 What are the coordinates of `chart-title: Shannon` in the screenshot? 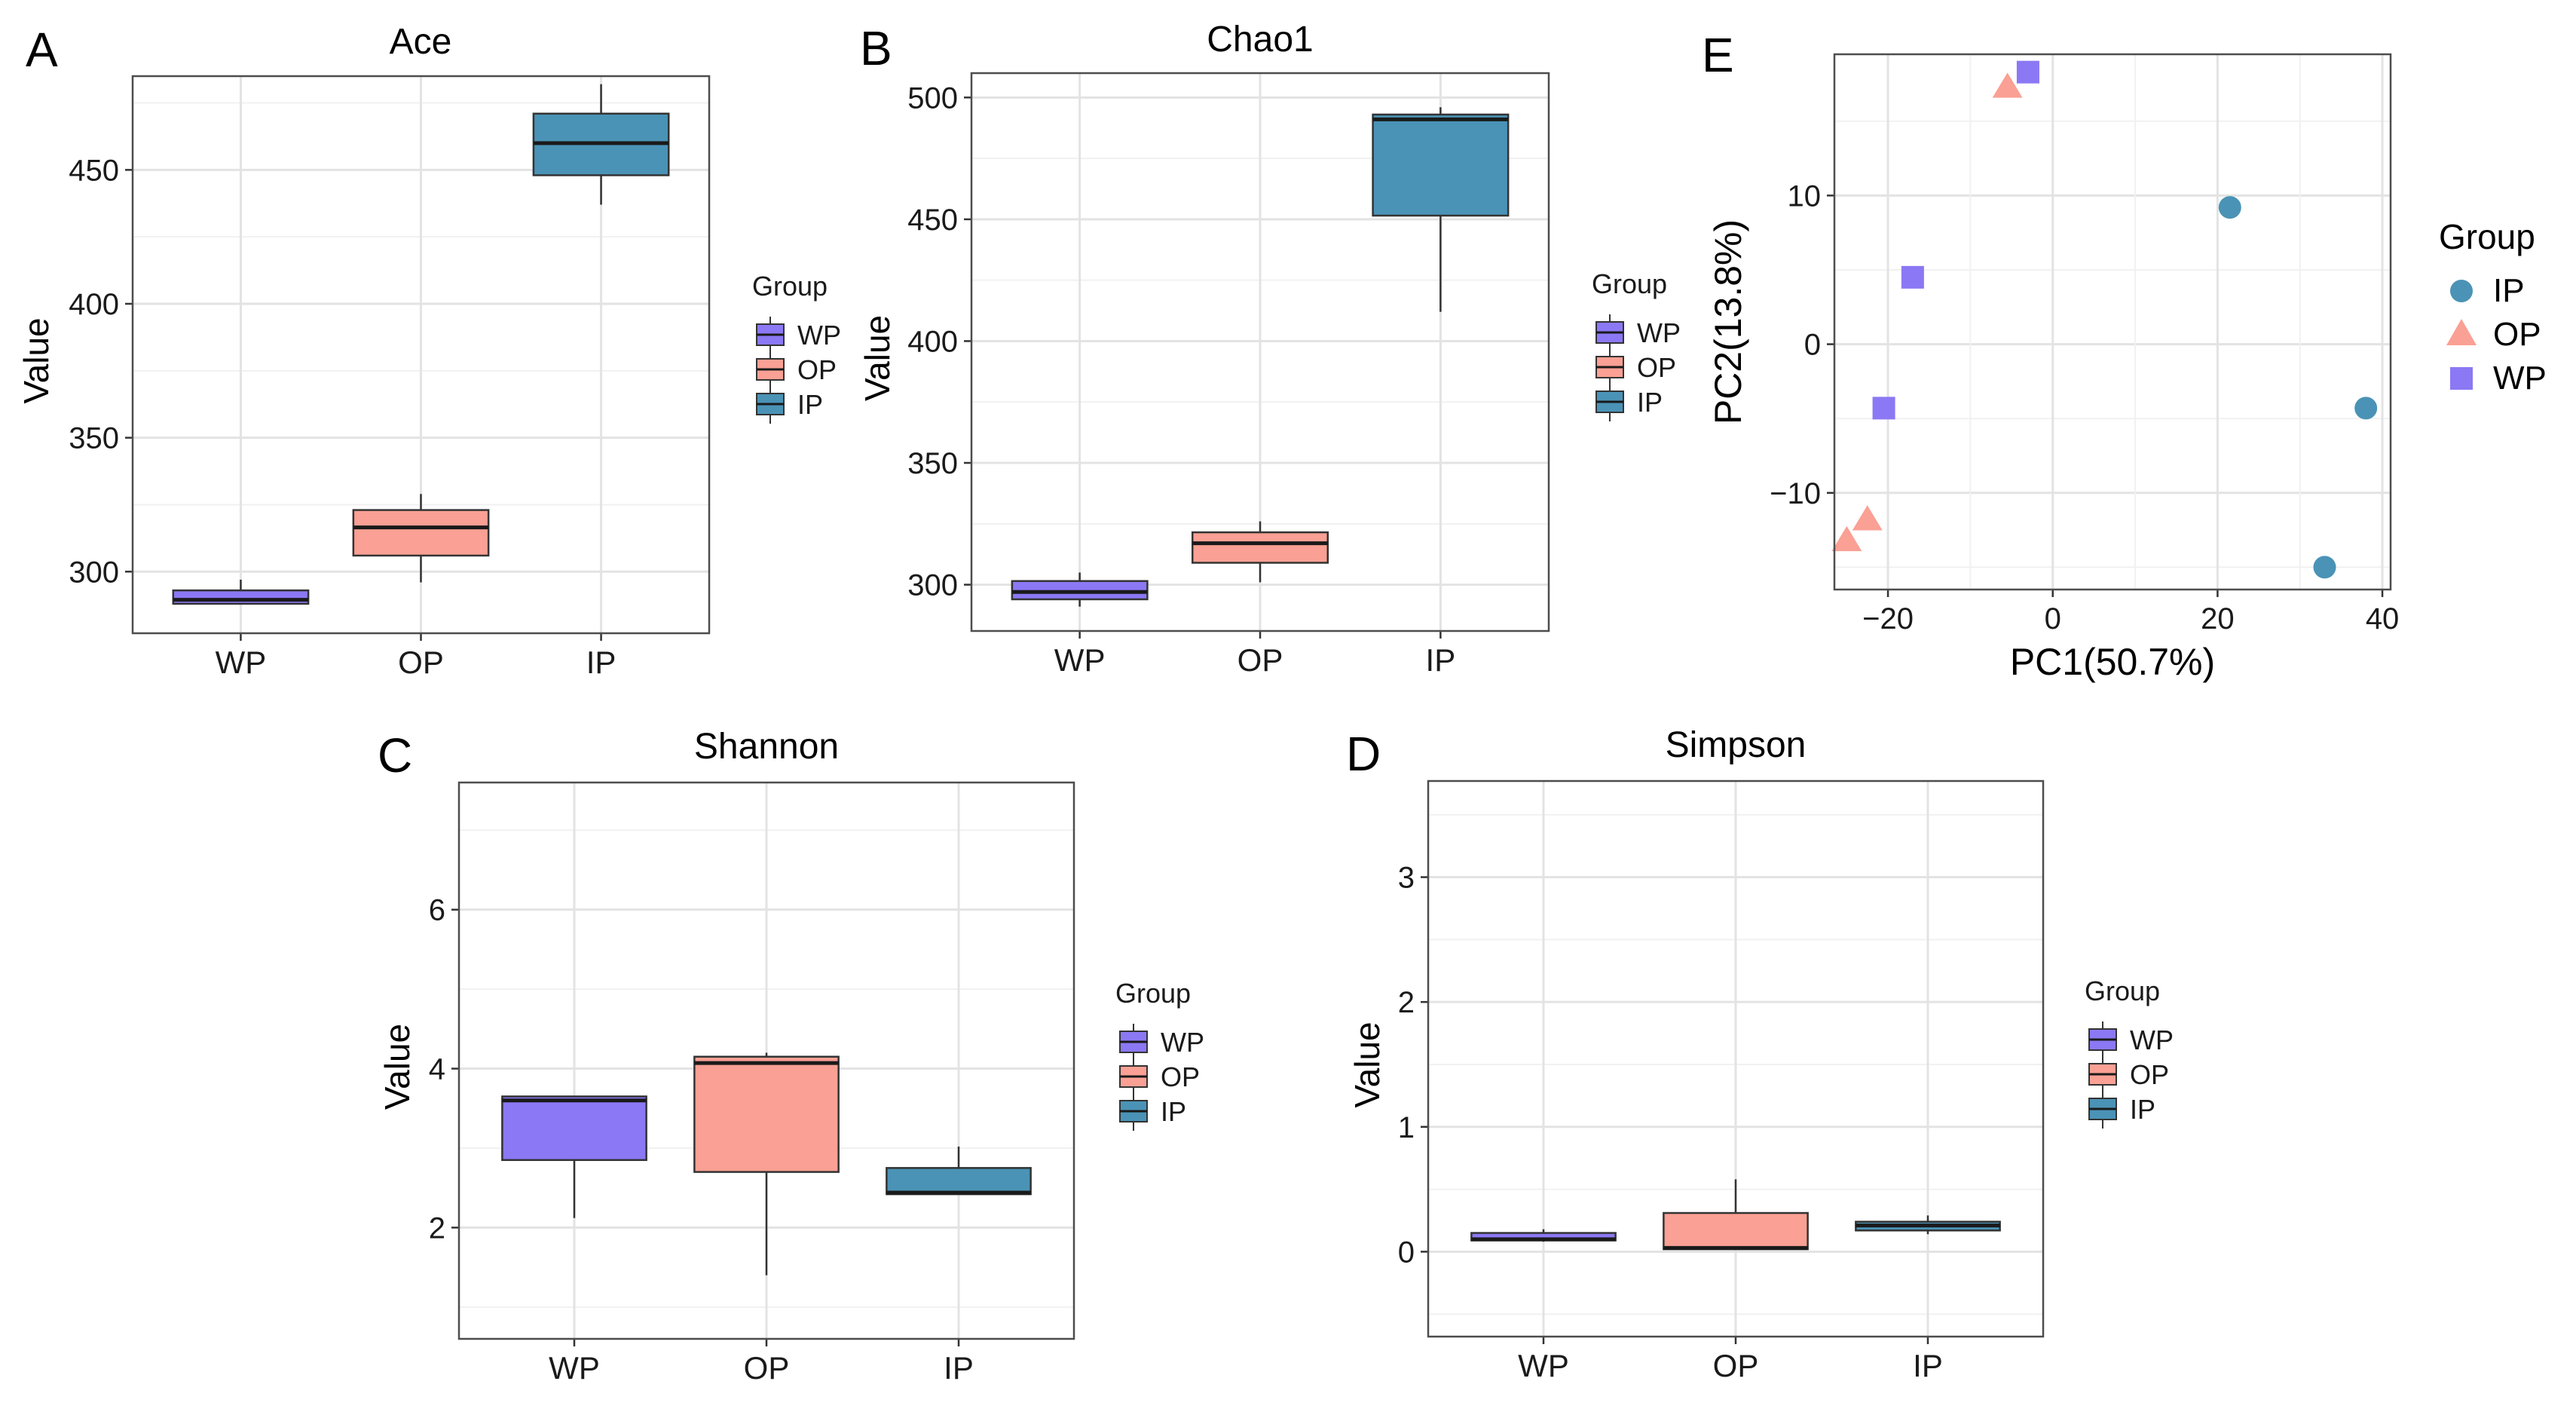 It's located at (766, 747).